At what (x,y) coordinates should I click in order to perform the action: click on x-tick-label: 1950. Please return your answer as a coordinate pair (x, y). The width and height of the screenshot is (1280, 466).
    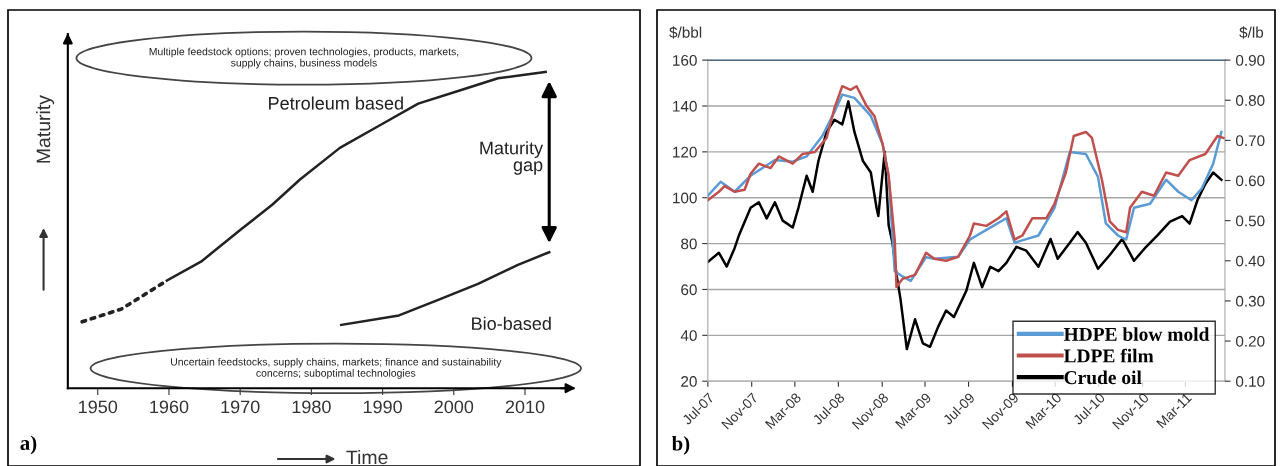
    Looking at the image, I should click on (98, 407).